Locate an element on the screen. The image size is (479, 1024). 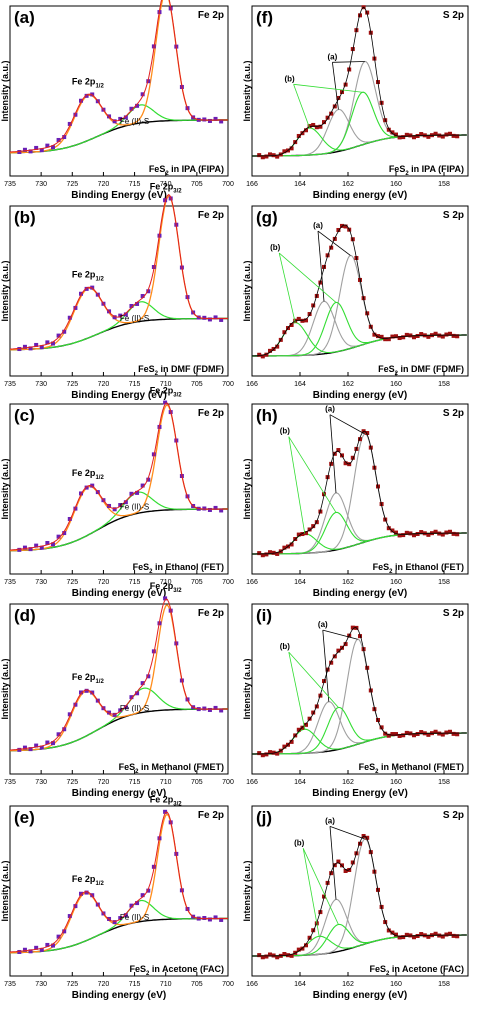
peak-label-sub: 1/2 is located at coordinates (99, 478).